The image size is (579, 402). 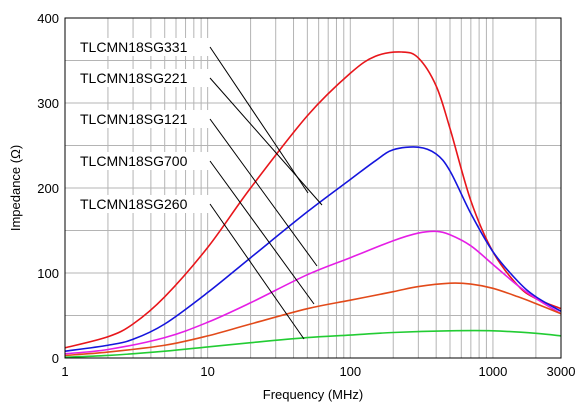 I want to click on series-label-TLCMN18SG121: TLCMN18SG121, so click(x=134, y=119).